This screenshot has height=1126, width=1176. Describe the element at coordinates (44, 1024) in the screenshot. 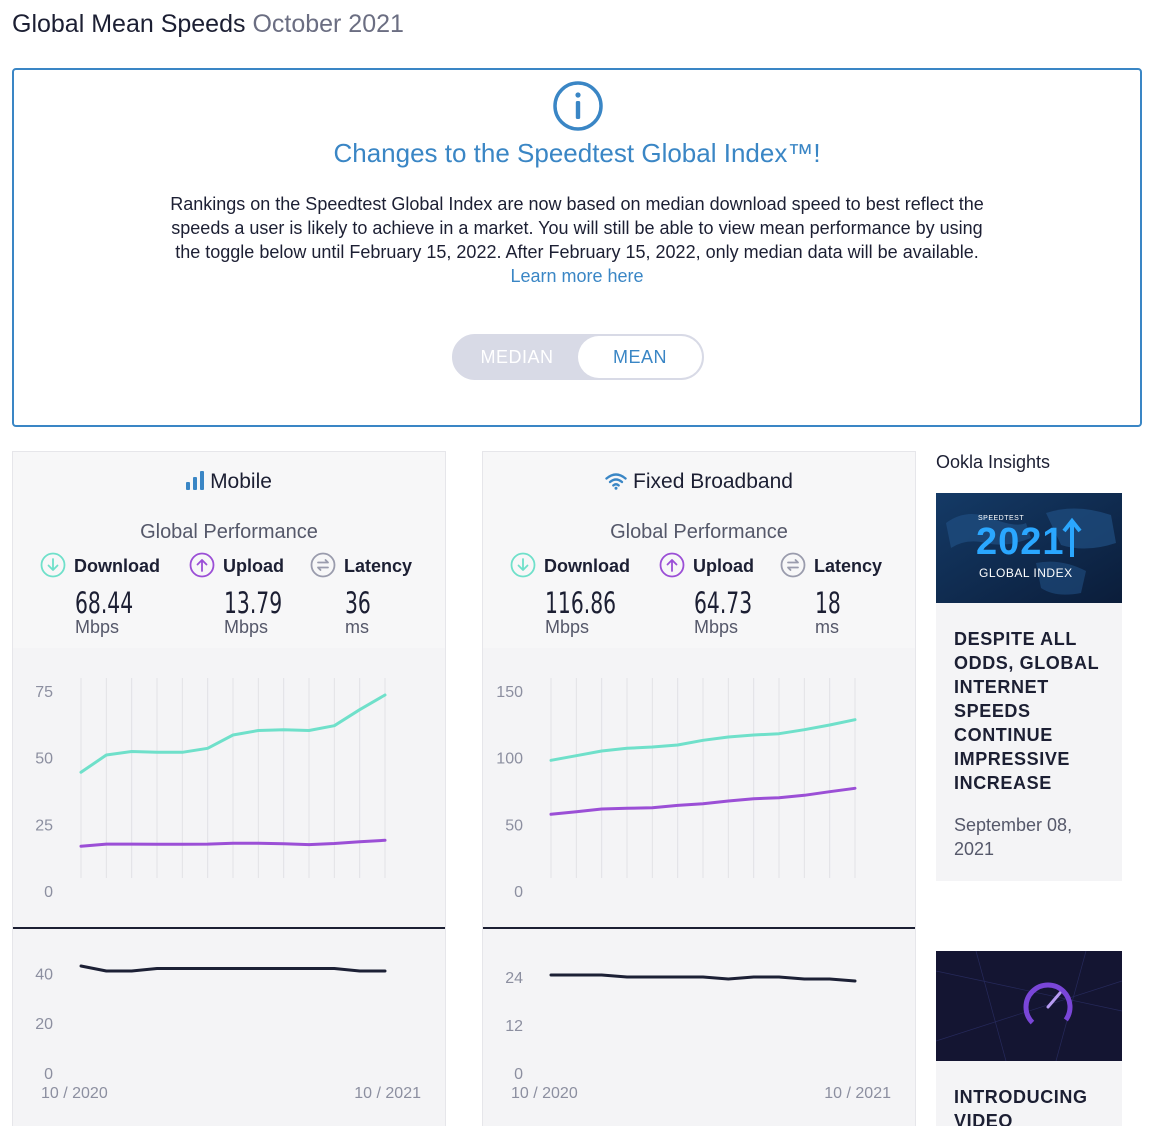

I see `y-tick-label: 20` at that location.